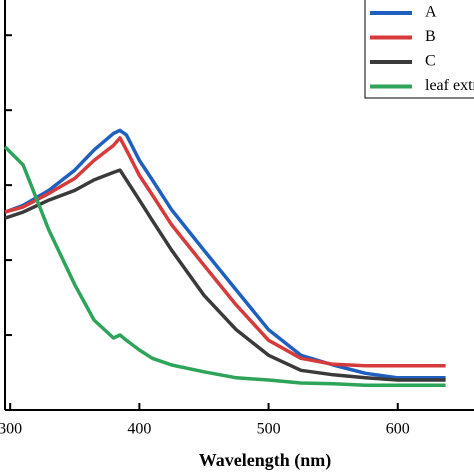 This screenshot has height=474, width=474. What do you see at coordinates (449, 85) in the screenshot?
I see `legend-label: leaf extract` at bounding box center [449, 85].